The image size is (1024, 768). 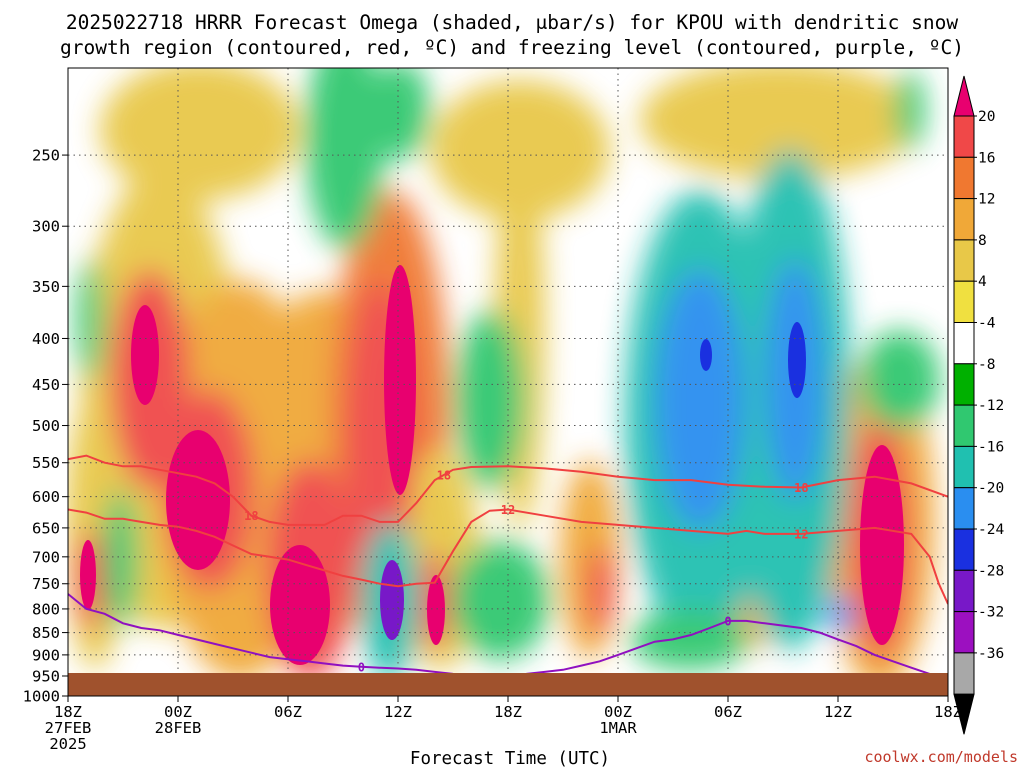 I want to click on colorbar-top-arrow, so click(x=964, y=96).